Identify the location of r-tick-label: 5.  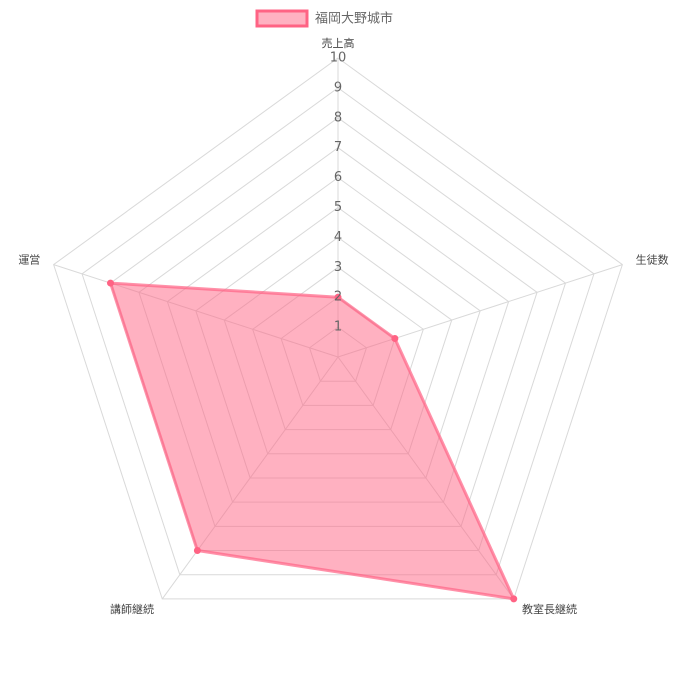
(338, 207).